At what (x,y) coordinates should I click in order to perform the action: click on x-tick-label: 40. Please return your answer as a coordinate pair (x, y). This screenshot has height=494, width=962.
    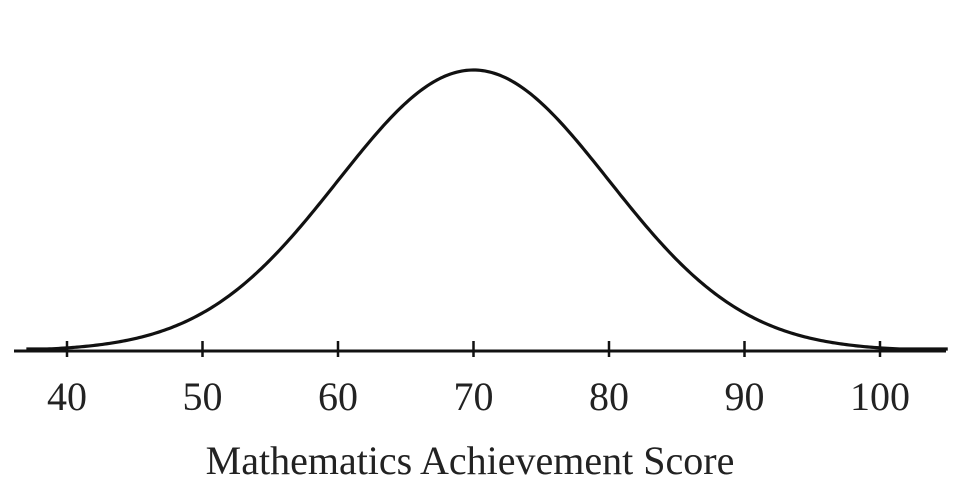
    Looking at the image, I should click on (67, 396).